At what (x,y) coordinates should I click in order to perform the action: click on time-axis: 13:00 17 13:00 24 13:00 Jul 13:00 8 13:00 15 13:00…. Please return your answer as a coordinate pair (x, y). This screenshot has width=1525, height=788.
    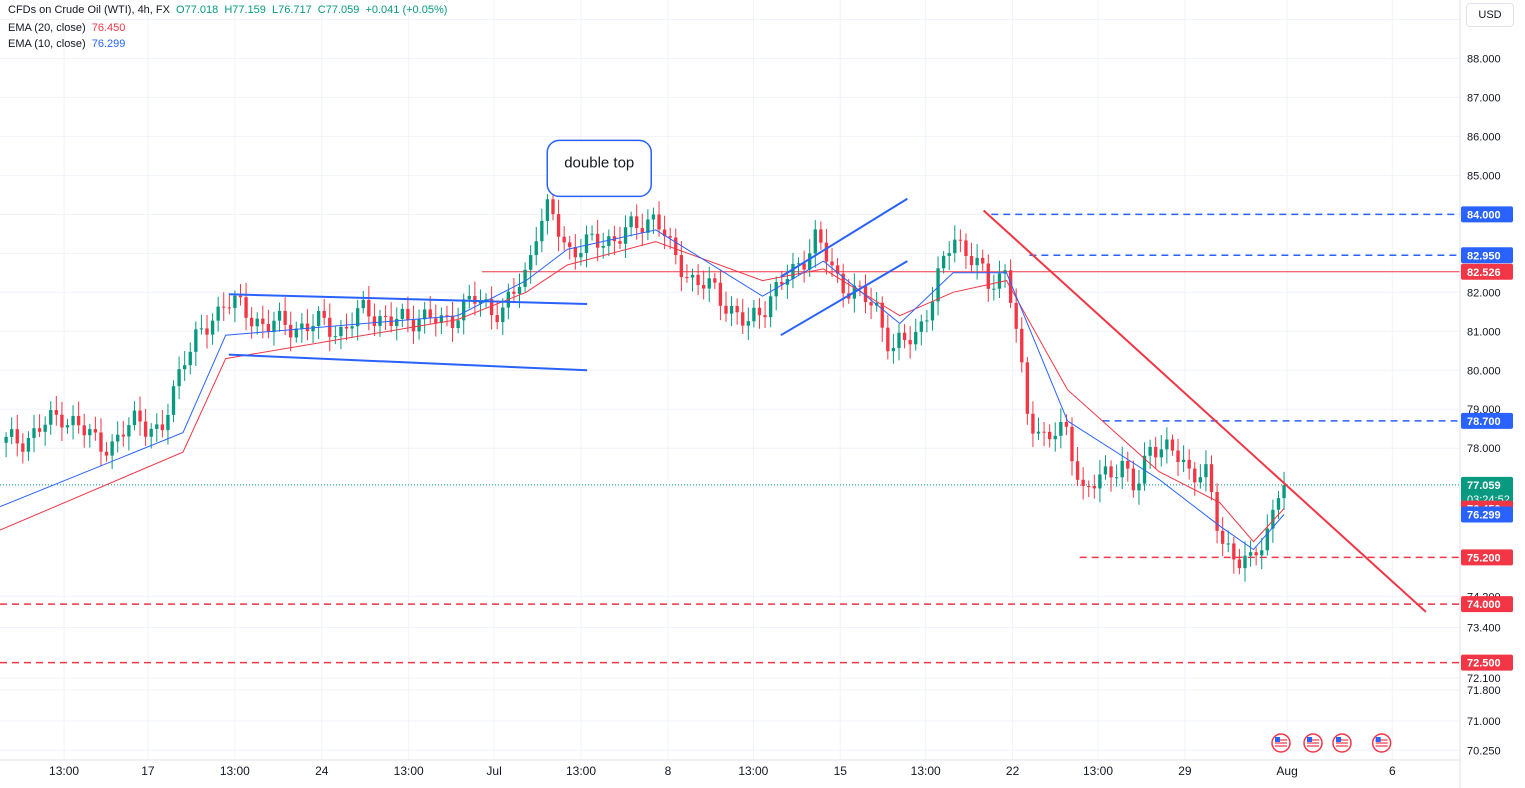
    Looking at the image, I should click on (730, 768).